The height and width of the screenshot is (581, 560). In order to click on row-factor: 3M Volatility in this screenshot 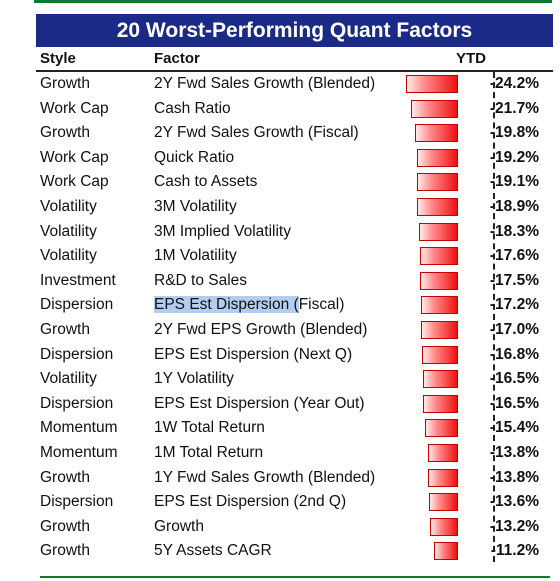, I will do `click(195, 206)`.